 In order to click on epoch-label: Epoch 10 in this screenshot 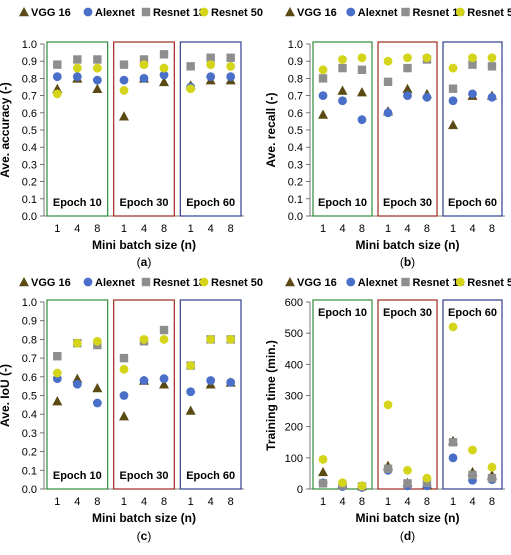, I will do `click(342, 313)`.